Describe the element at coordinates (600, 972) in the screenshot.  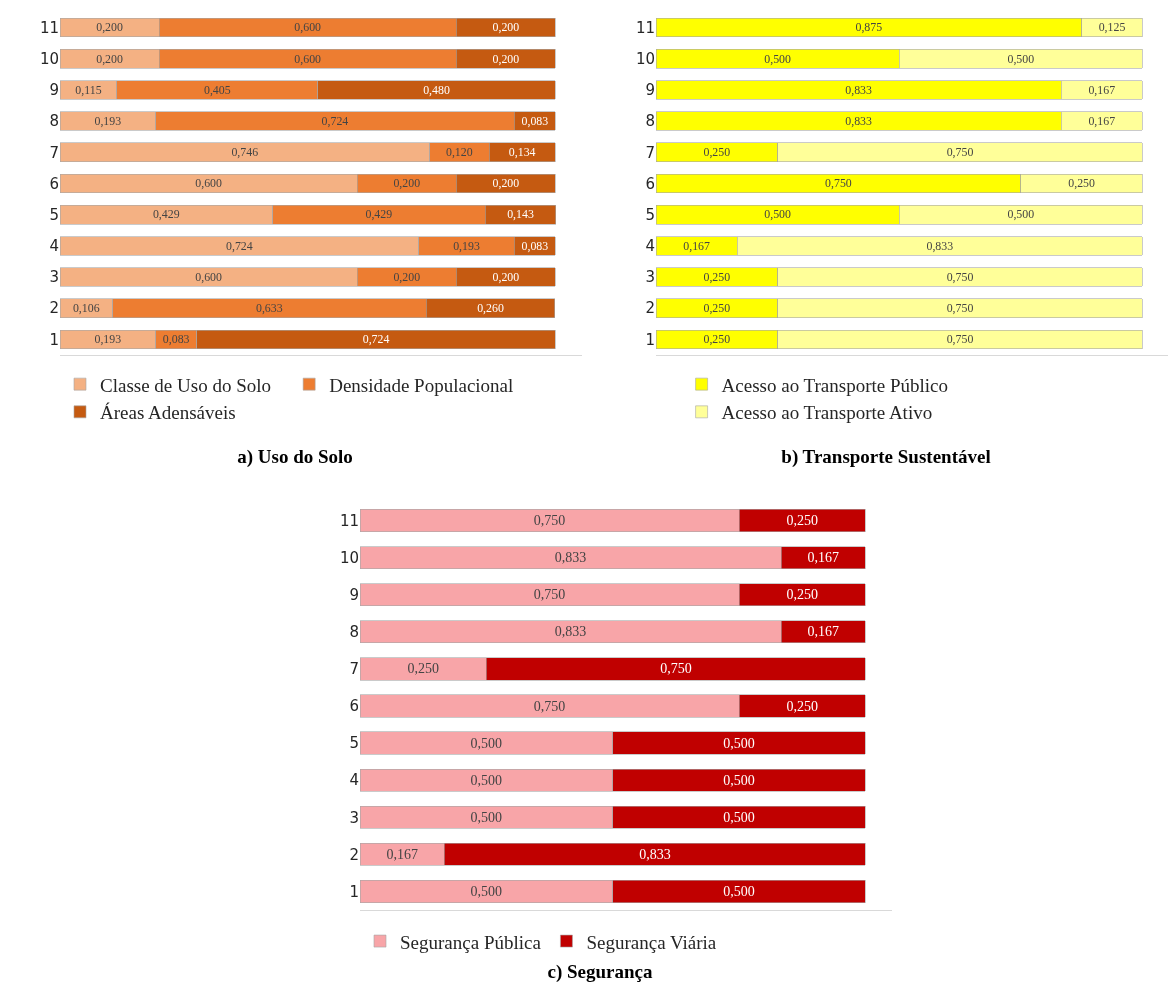
I see `text: c) Segurança` at that location.